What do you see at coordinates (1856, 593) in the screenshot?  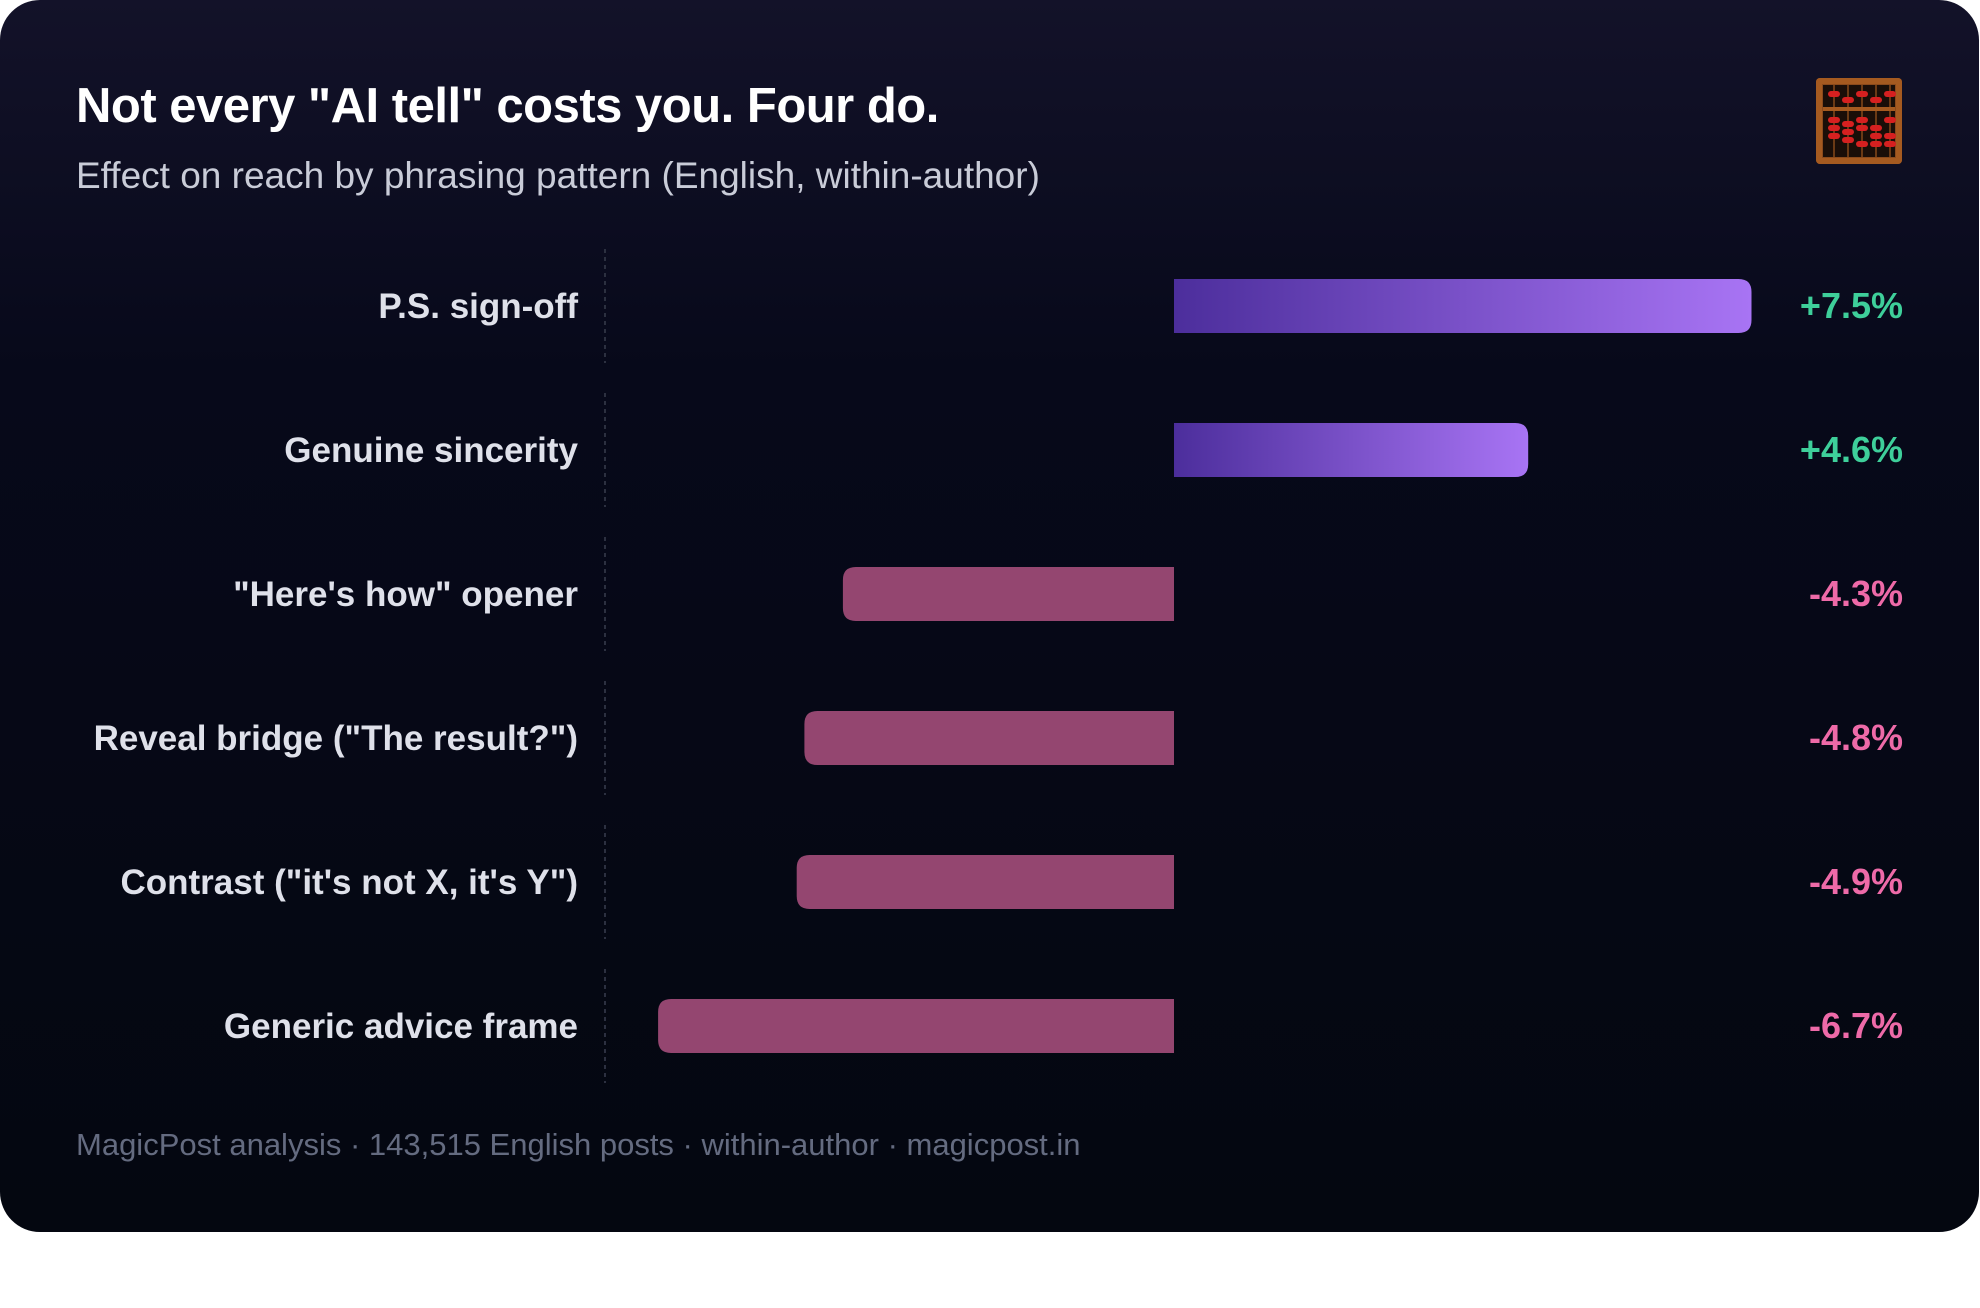 I see `value-label: -4.3%` at bounding box center [1856, 593].